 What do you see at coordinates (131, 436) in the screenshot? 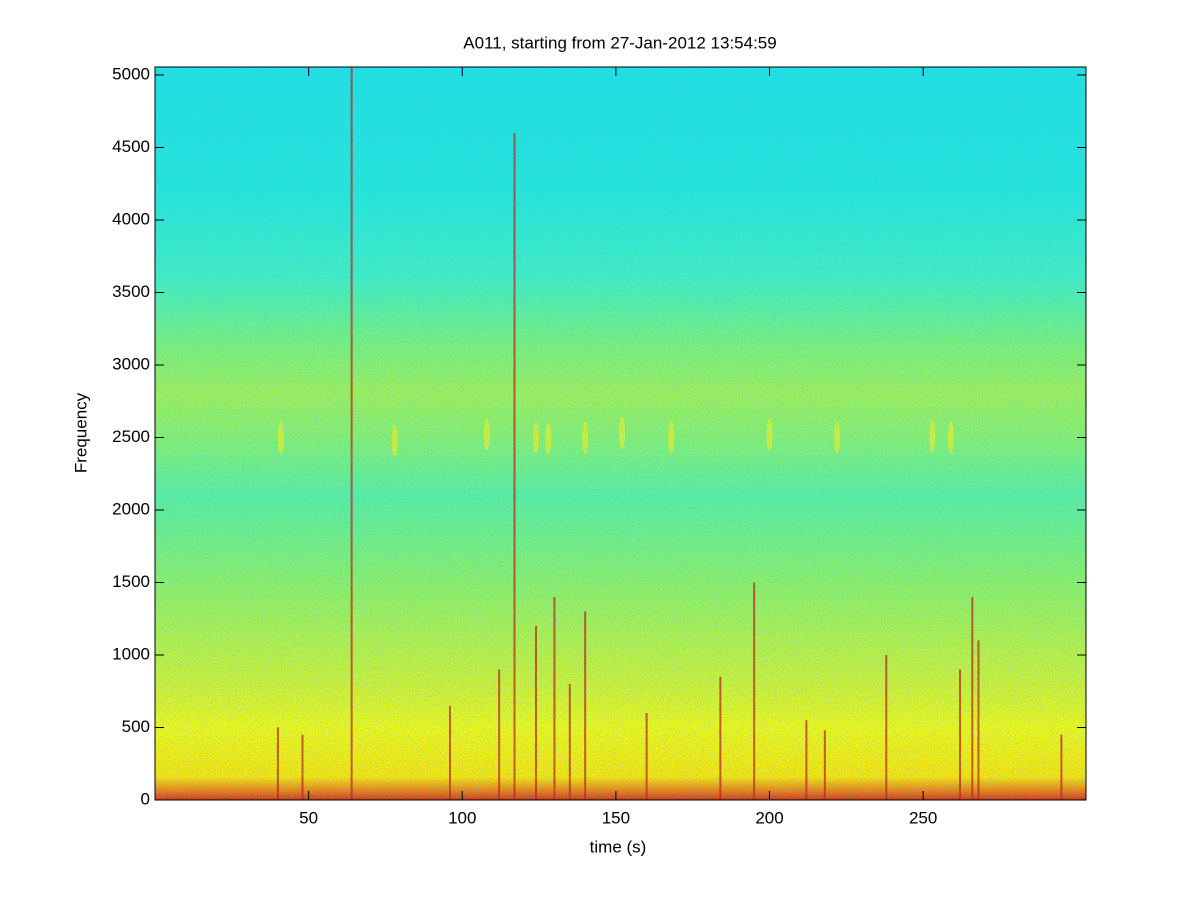
I see `y-tick-label: 2500` at bounding box center [131, 436].